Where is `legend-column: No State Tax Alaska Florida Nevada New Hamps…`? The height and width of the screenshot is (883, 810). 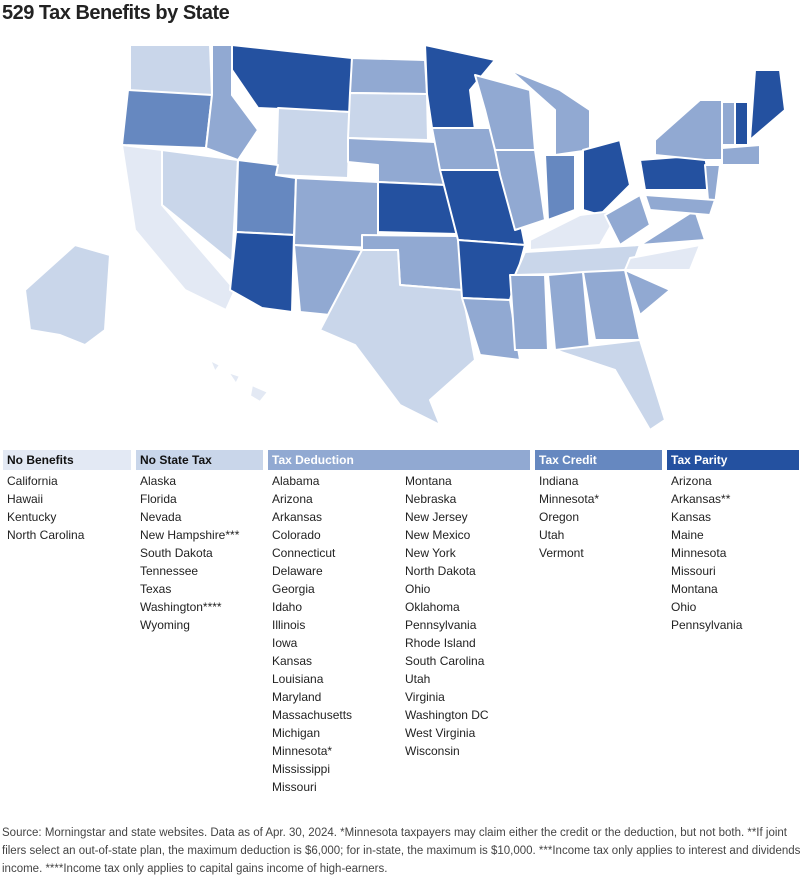 legend-column: No State Tax Alaska Florida Nevada New Hamps… is located at coordinates (199, 541).